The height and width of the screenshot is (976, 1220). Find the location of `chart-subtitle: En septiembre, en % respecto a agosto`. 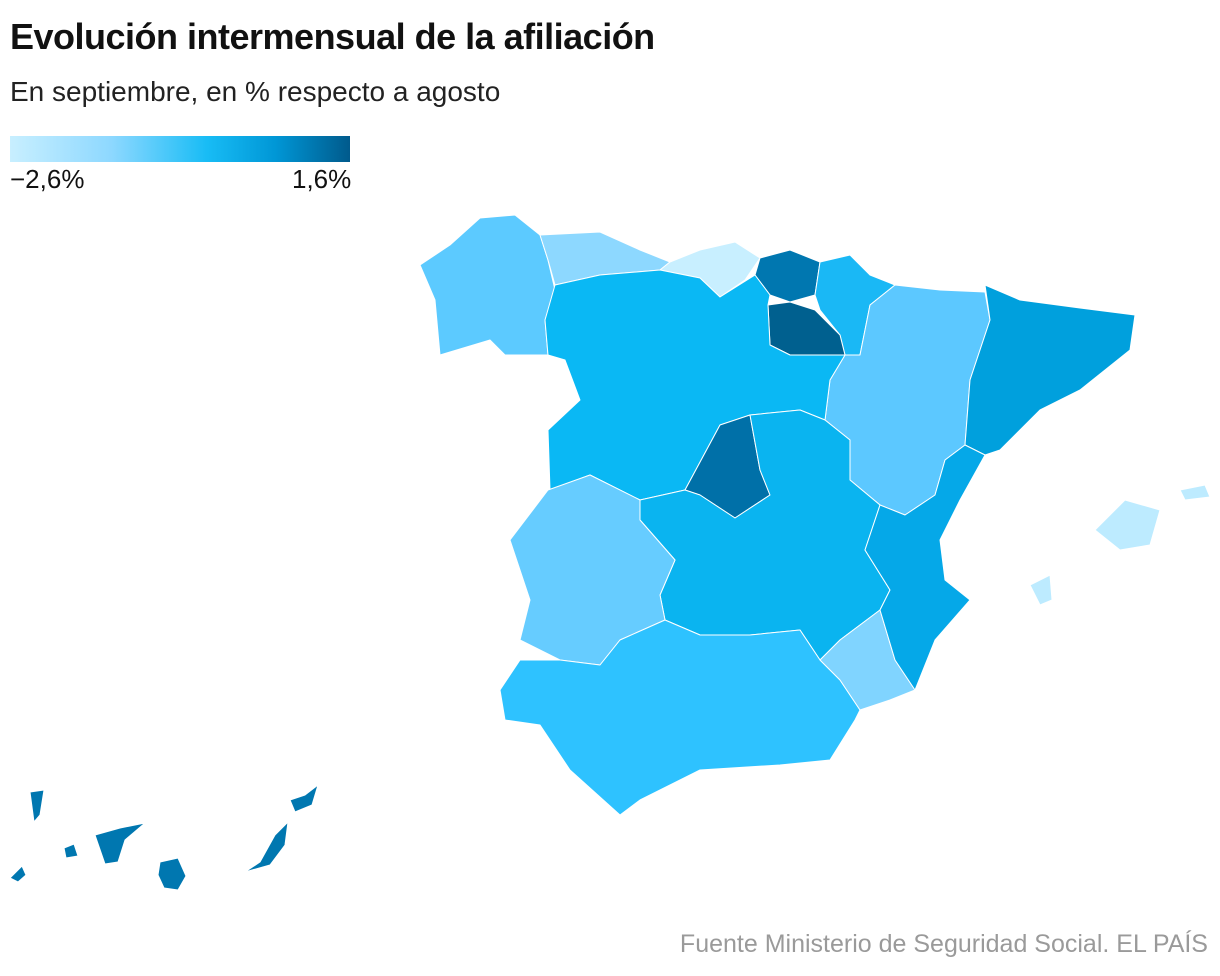

chart-subtitle: En septiembre, en % respecto a agosto is located at coordinates (255, 91).